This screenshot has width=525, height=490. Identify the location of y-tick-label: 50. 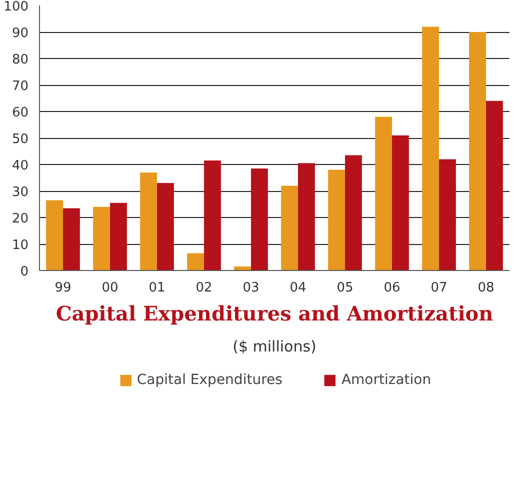
(20, 139).